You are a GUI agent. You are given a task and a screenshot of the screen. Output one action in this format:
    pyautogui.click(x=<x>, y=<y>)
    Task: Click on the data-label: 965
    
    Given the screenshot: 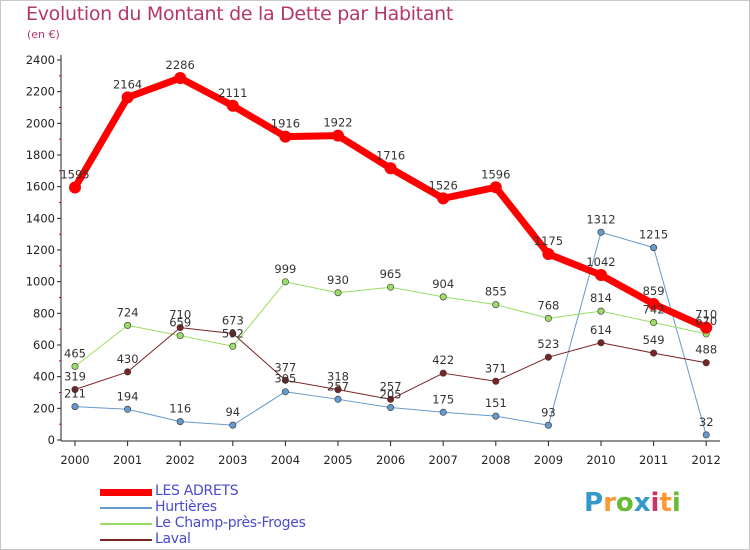 What is the action you would take?
    pyautogui.click(x=391, y=274)
    